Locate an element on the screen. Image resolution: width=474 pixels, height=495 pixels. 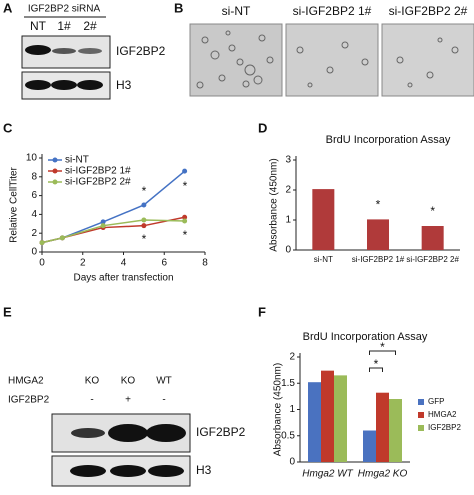
x-tick-label: 0 is located at coordinates (42, 263).